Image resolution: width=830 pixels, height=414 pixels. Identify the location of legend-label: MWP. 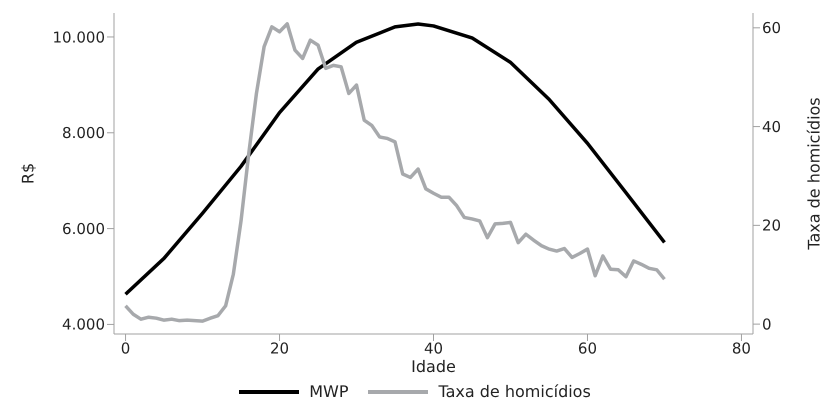
(328, 392).